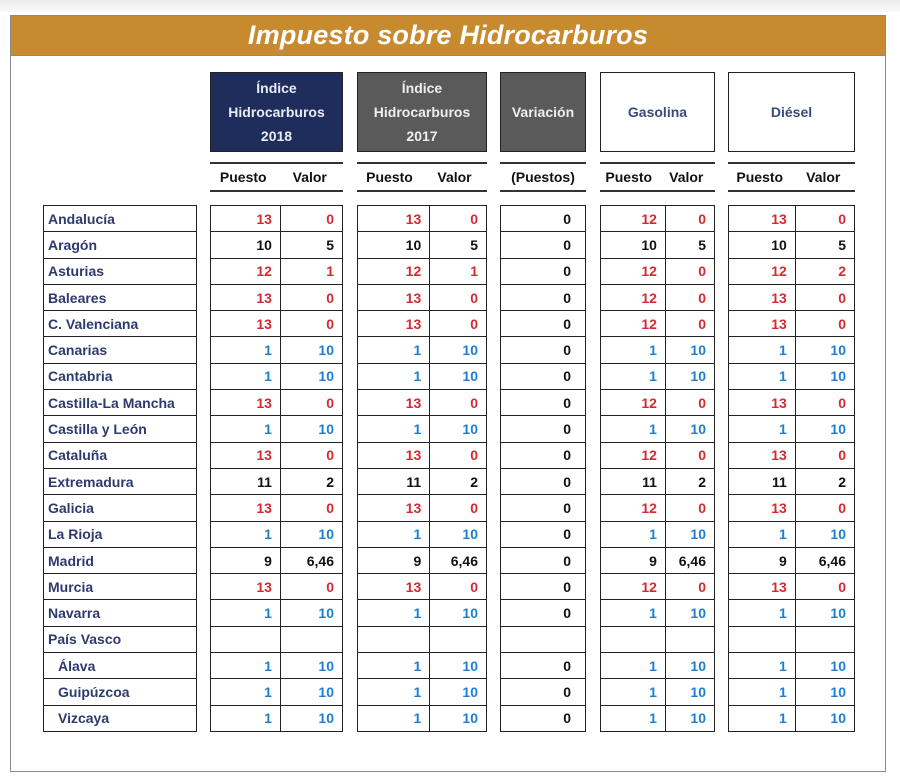  I want to click on indice-2017-puesto-cell: 12, so click(393, 271).